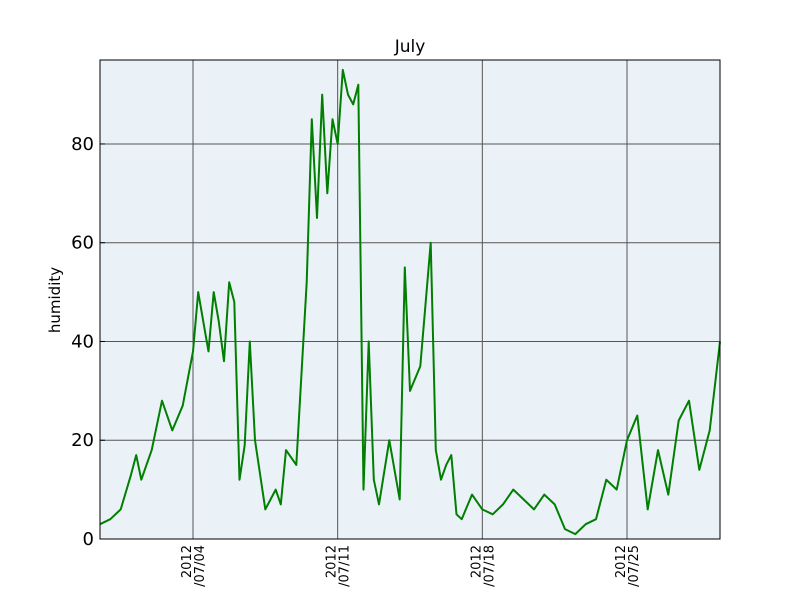  I want to click on y-axis-label: humidity, so click(55, 300).